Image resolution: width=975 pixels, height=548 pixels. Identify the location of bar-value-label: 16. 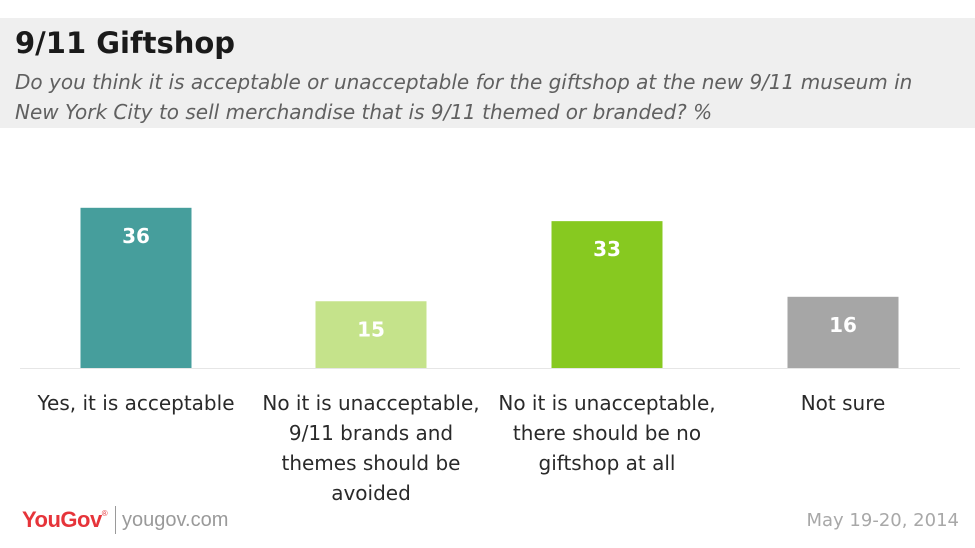
(843, 325).